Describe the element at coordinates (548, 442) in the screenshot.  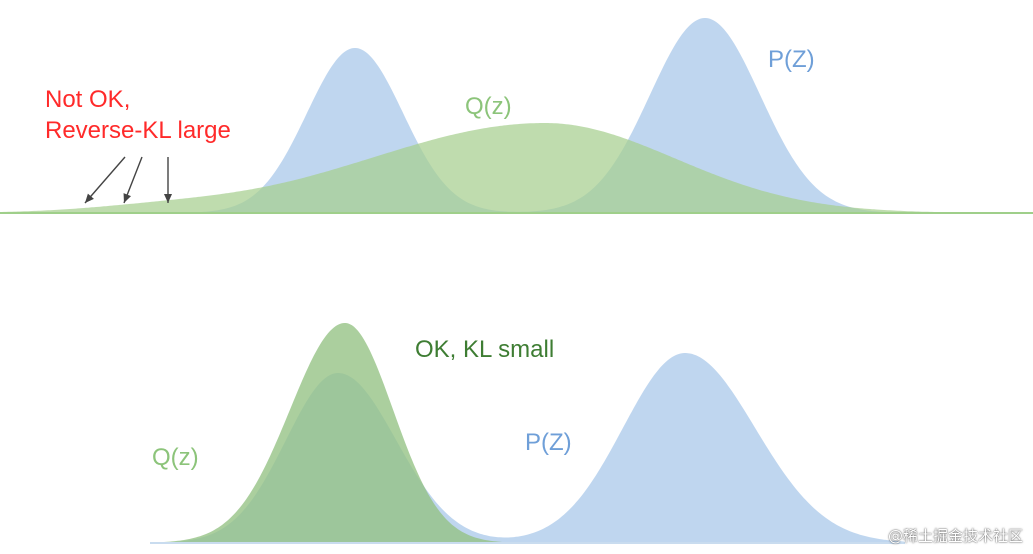
I see `bottom-p-label: P(Z)` at that location.